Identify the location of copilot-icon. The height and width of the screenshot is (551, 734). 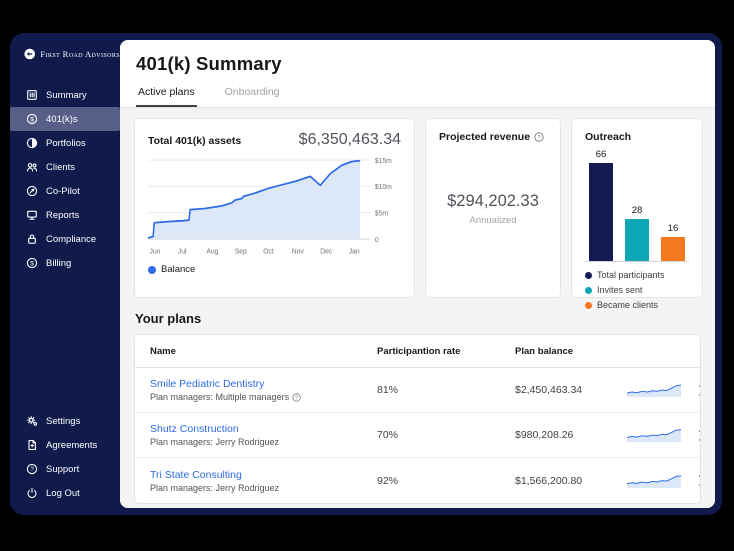
(32, 191).